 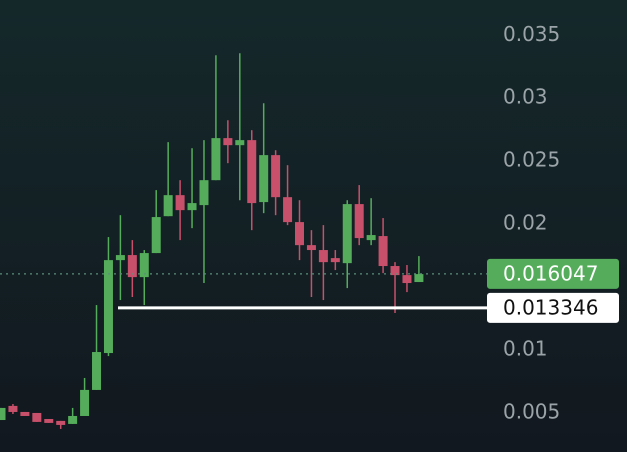 I want to click on y-tick-label: 0.02, so click(x=525, y=223).